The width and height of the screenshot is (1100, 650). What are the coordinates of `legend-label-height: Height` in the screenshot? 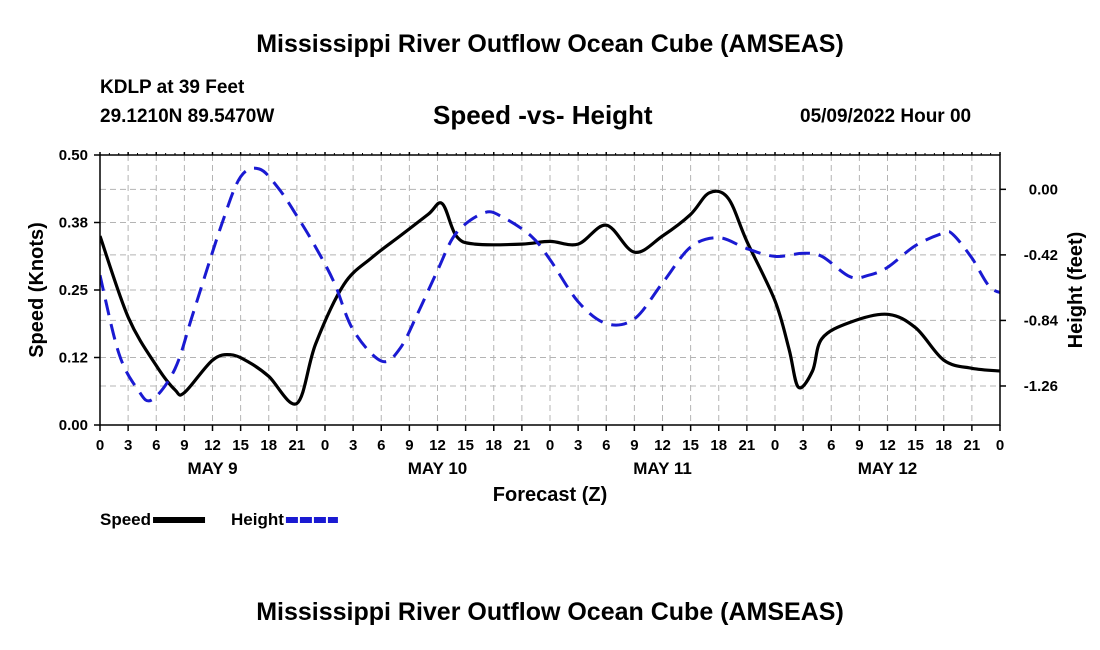 It's located at (257, 519).